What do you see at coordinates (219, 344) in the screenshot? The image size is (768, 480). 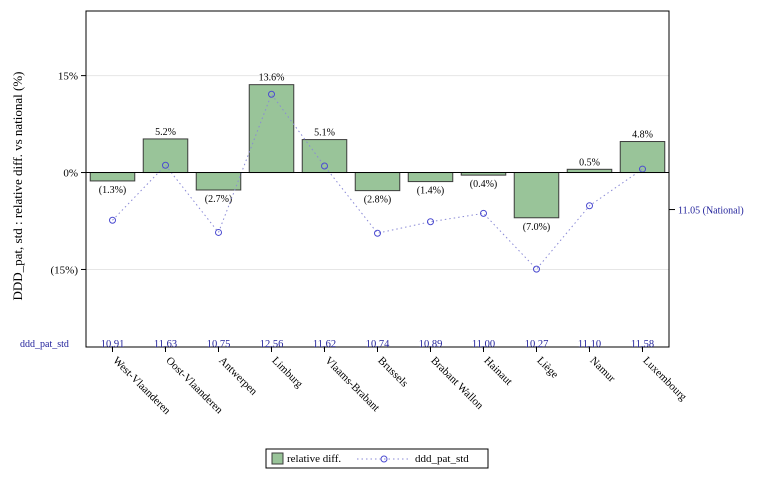 I see `ddd-value-label: 10,75` at bounding box center [219, 344].